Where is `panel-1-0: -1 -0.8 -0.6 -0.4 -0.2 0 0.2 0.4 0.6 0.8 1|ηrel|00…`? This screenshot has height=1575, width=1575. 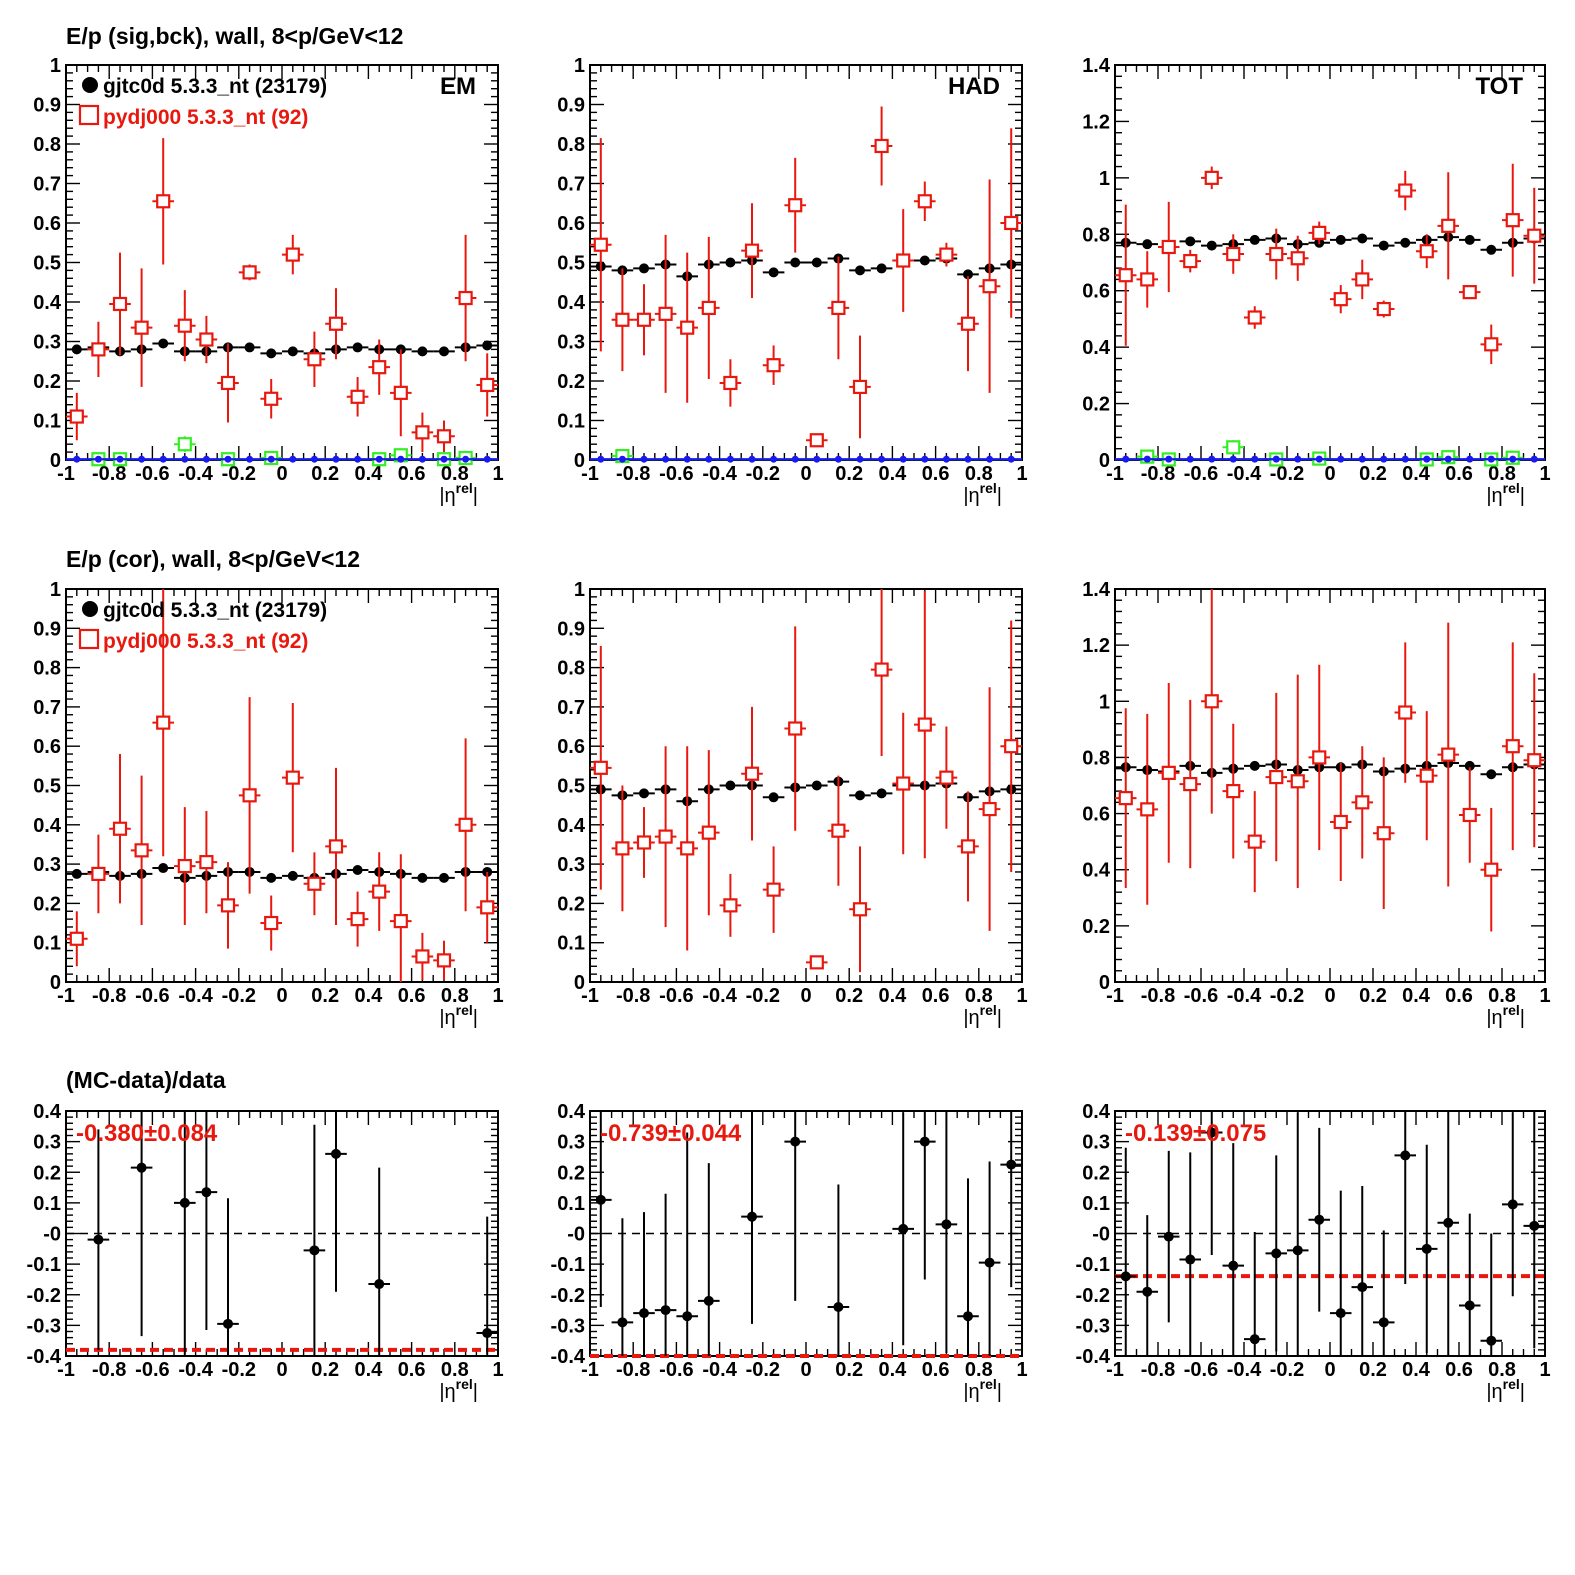 panel-1-0: -1 -0.8 -0.6 -0.4 -0.2 0 0.2 0.4 0.6 0.8 1|ηrel|00… is located at coordinates (268, 804).